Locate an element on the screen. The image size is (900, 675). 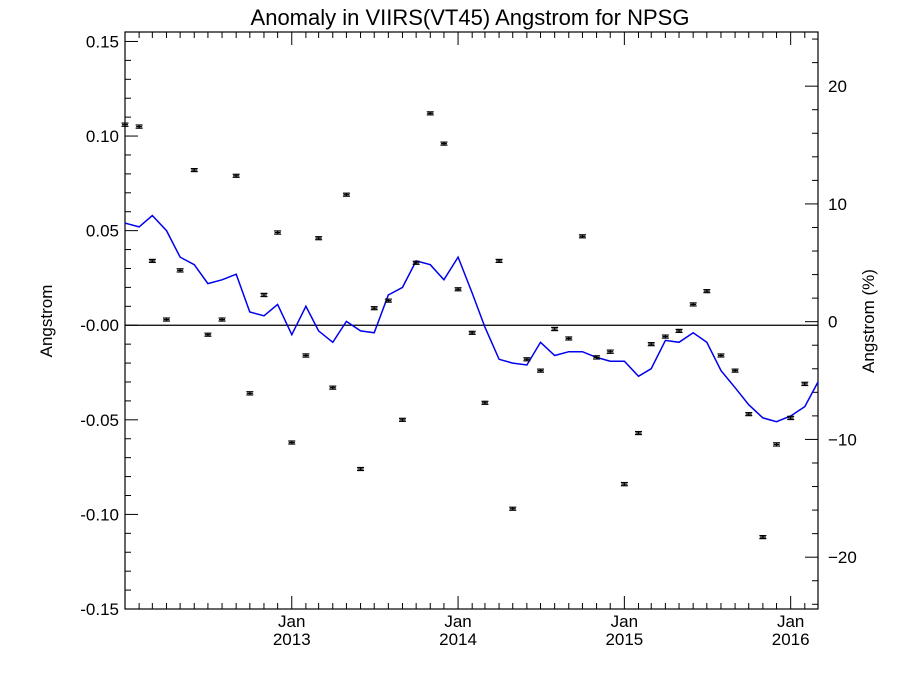
y2-tick-label: −20 is located at coordinates (842, 557).